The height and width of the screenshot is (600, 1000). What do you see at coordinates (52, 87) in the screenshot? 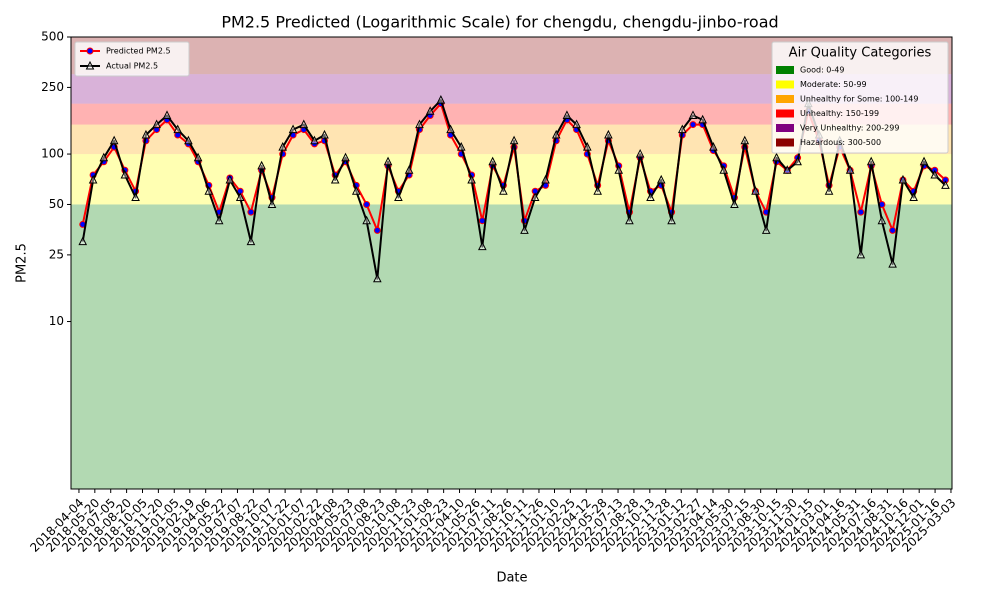
I see `y-tick-label: 250` at bounding box center [52, 87].